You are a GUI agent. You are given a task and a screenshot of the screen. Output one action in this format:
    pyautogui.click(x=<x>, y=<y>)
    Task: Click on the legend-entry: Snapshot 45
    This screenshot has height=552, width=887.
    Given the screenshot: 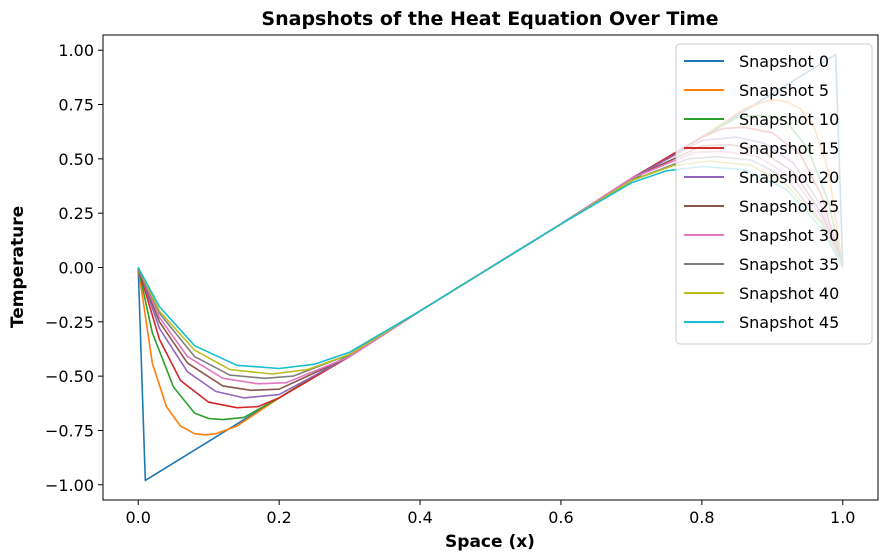 What is the action you would take?
    pyautogui.click(x=789, y=322)
    